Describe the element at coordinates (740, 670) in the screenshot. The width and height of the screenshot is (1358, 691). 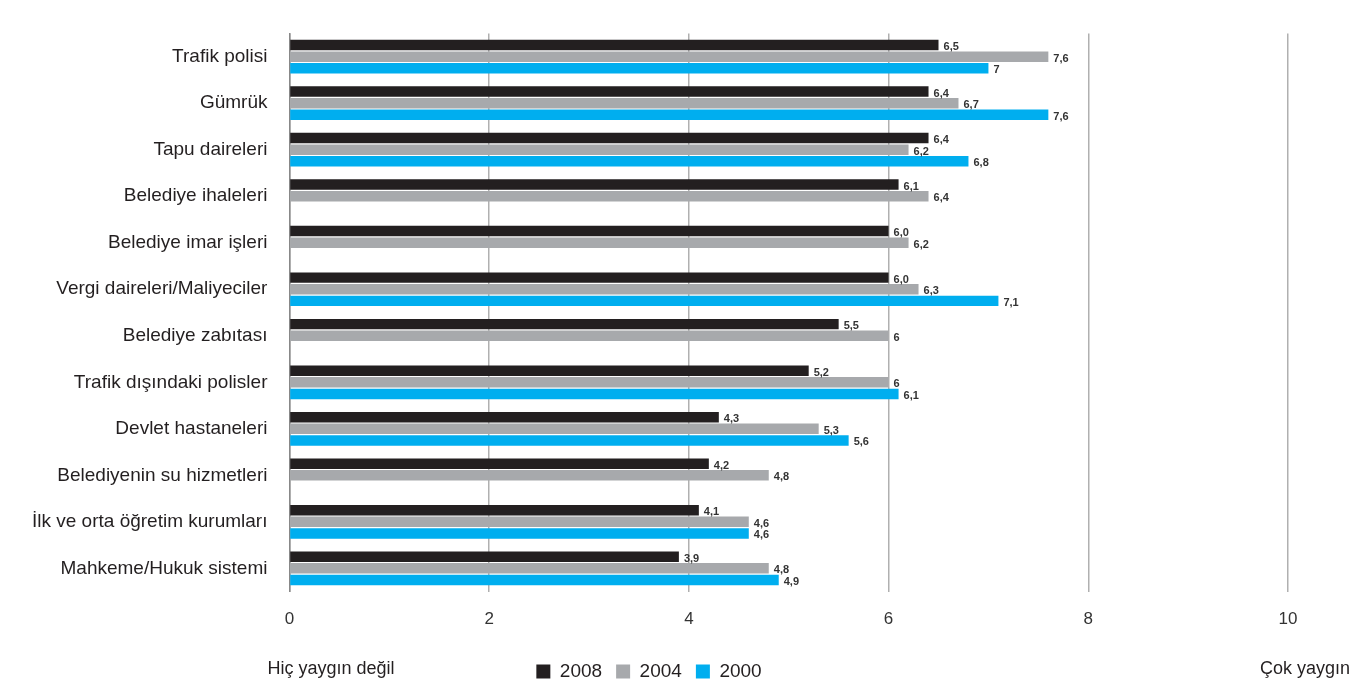
I see `legend-label: 2000` at that location.